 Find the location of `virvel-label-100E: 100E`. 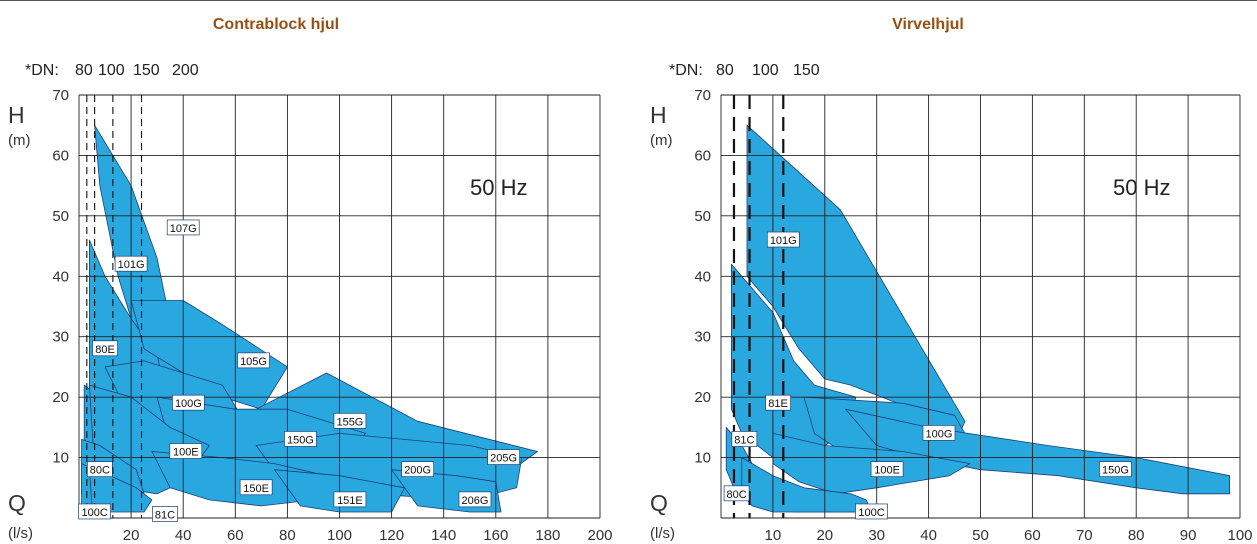

virvel-label-100E: 100E is located at coordinates (887, 471).